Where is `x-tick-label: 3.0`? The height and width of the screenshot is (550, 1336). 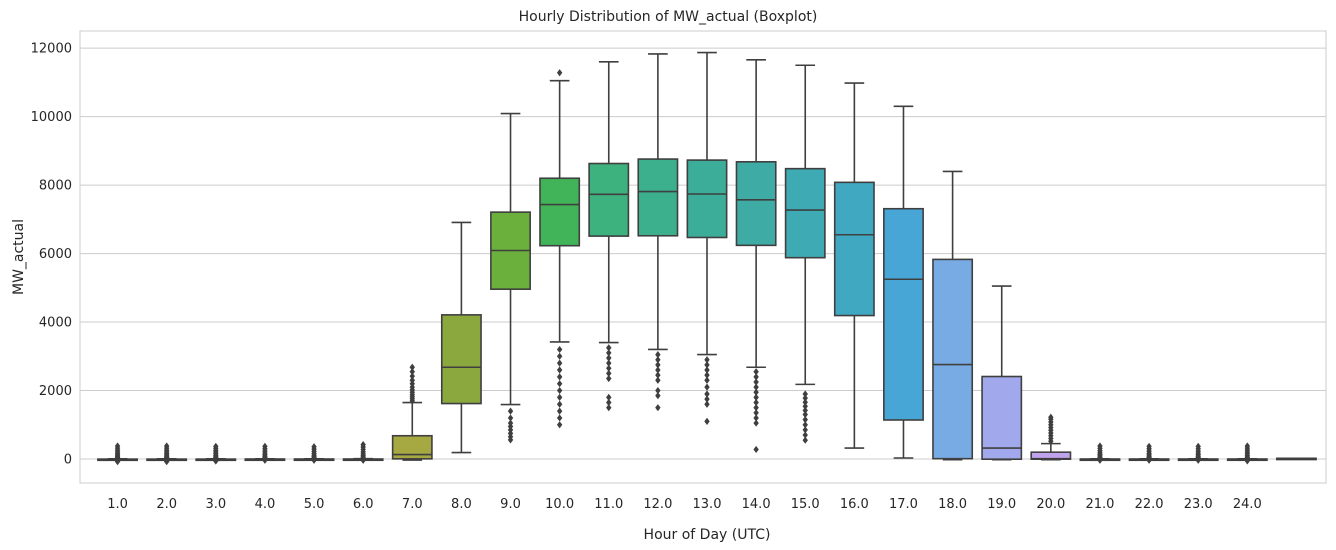 x-tick-label: 3.0 is located at coordinates (215, 504).